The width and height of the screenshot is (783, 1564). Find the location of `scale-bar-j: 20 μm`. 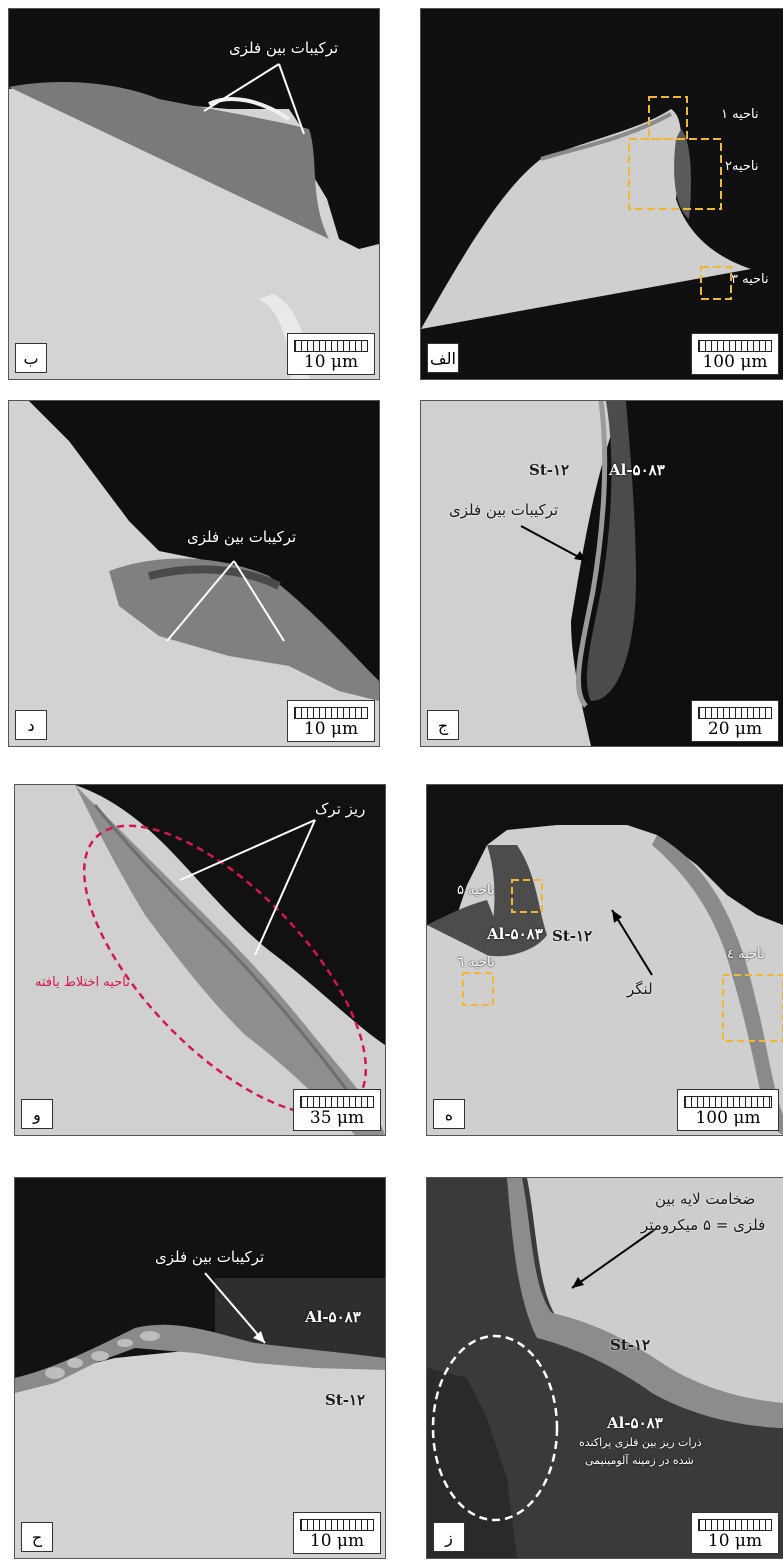

scale-bar-j: 20 μm is located at coordinates (735, 721).